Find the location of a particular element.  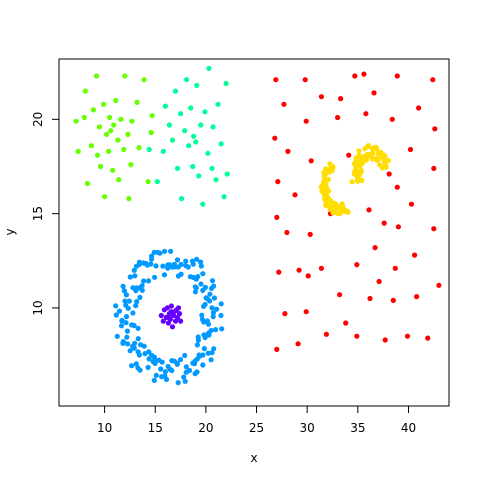

x-tick-label: 20 is located at coordinates (205, 428).